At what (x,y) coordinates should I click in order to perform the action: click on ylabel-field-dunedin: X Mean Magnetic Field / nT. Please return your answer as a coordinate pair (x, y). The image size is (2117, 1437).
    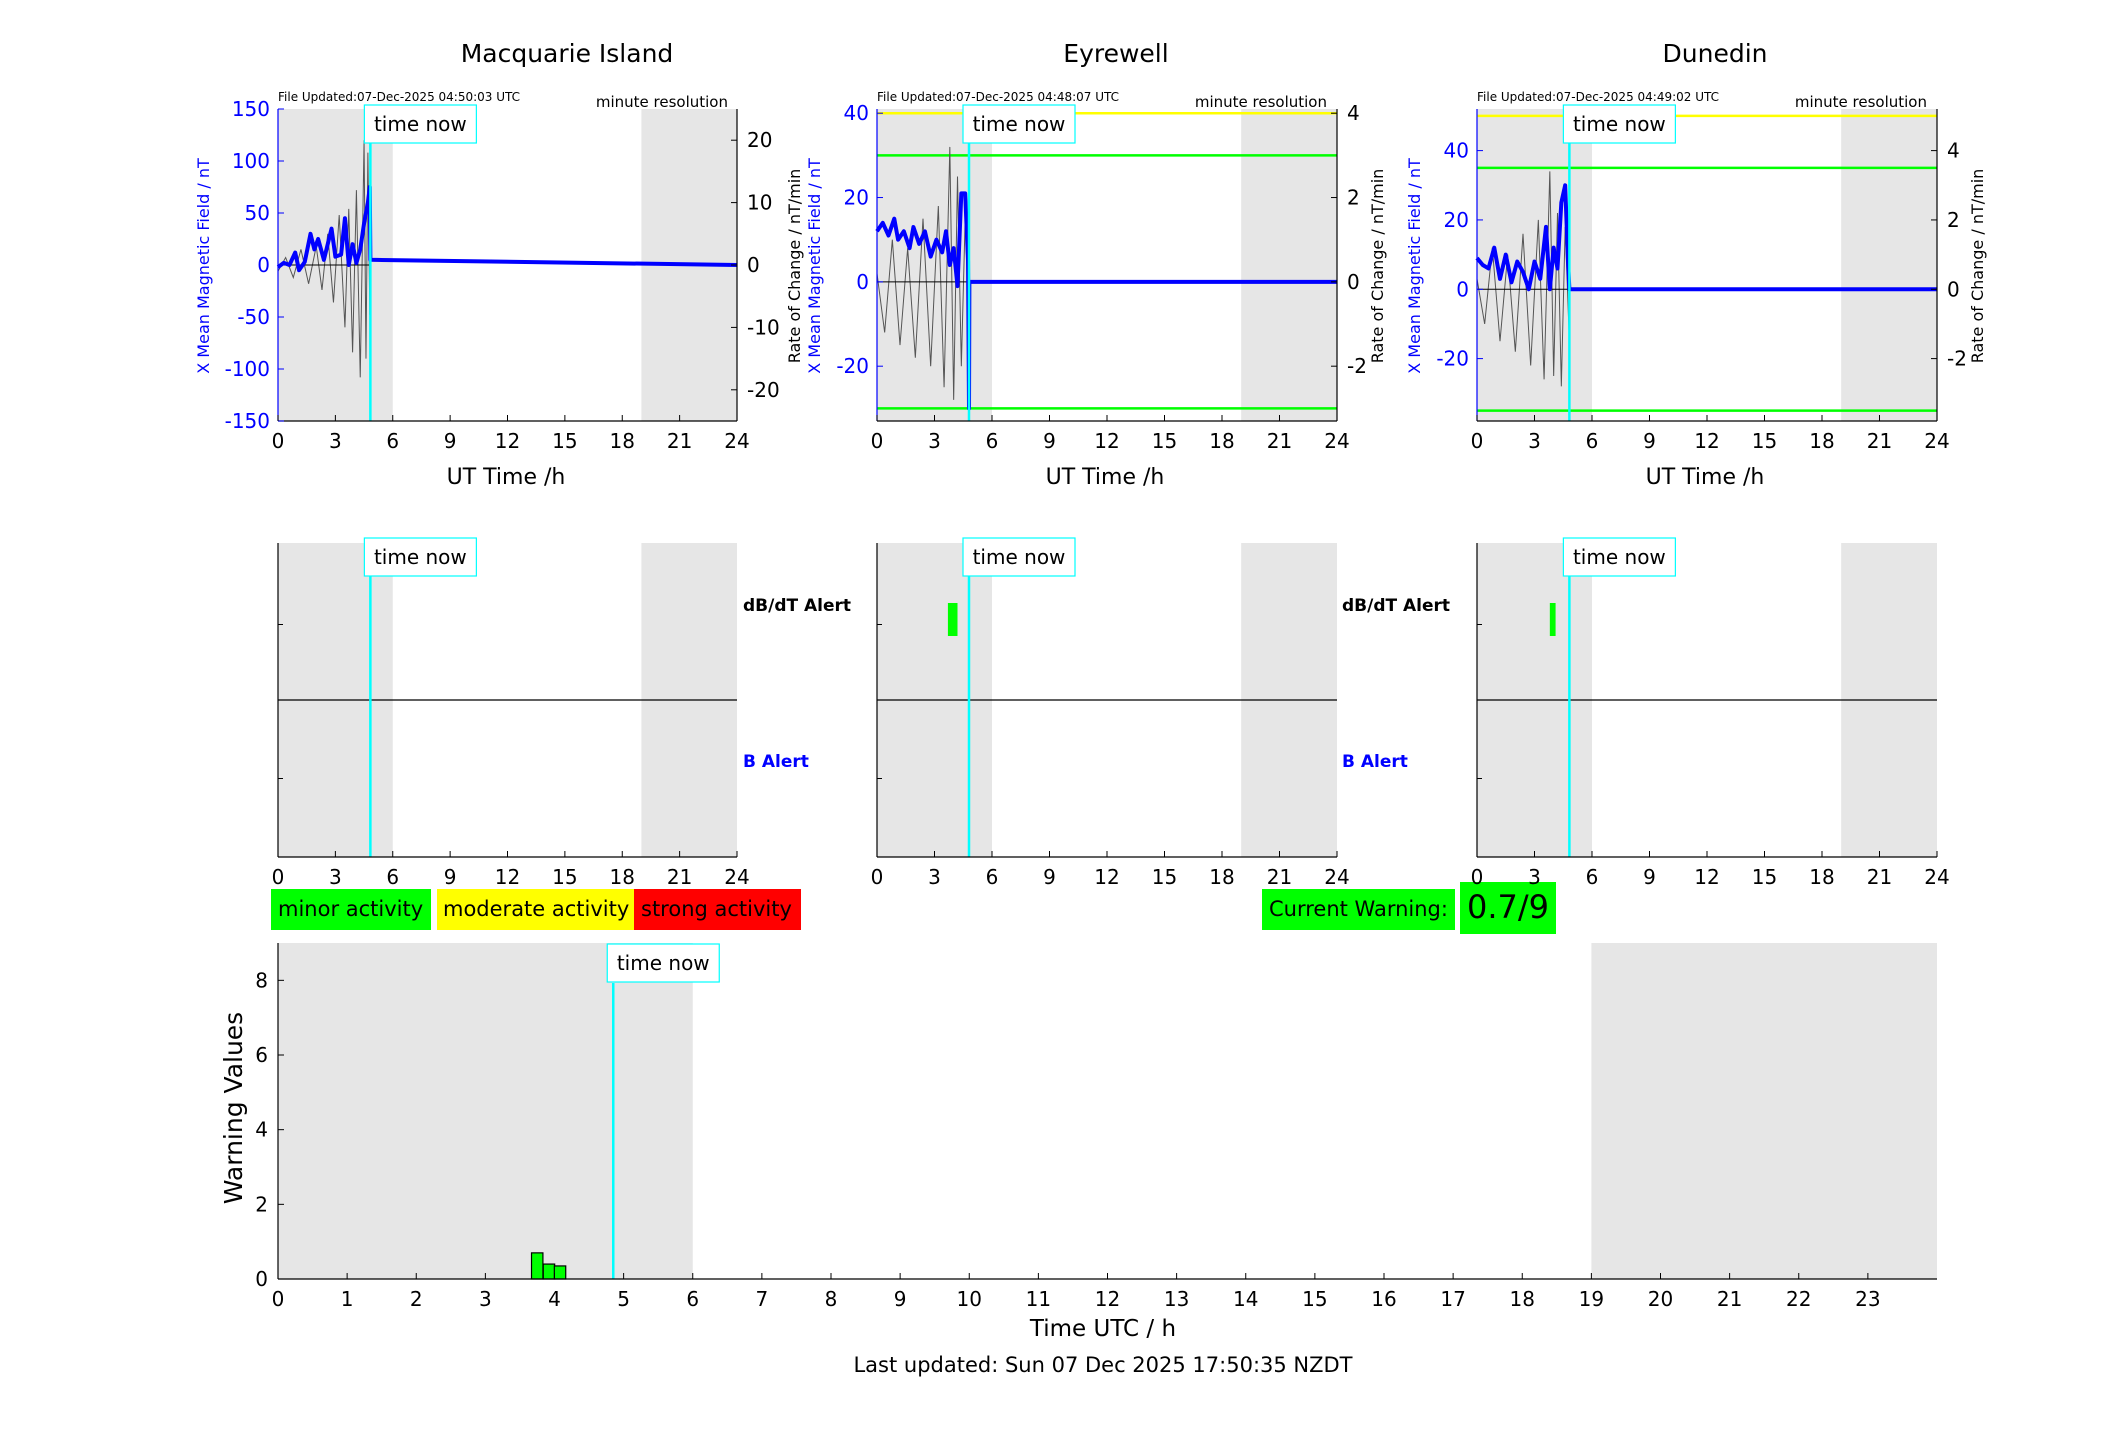
    Looking at the image, I should click on (1414, 266).